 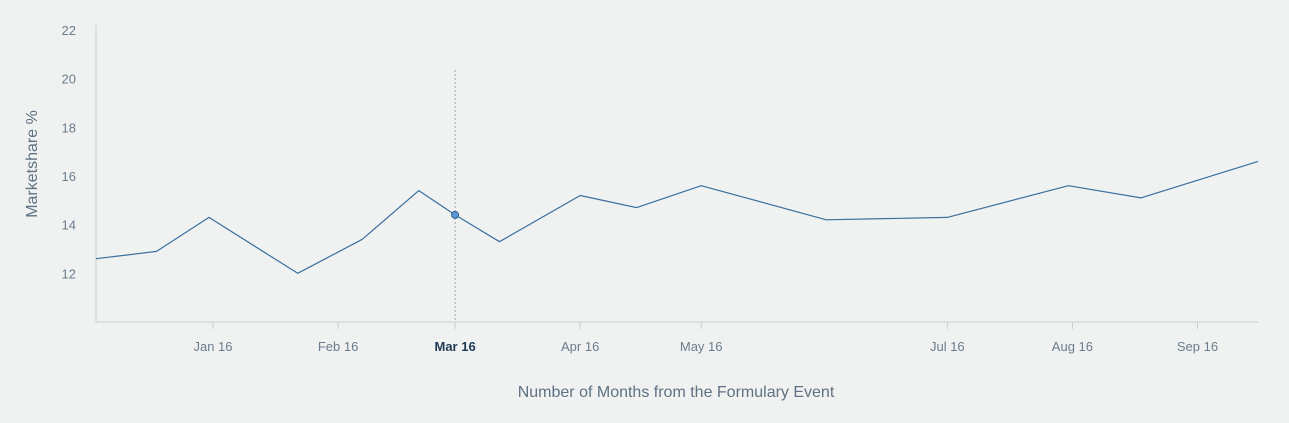 I want to click on x-tick-label: Apr 16, so click(x=580, y=346).